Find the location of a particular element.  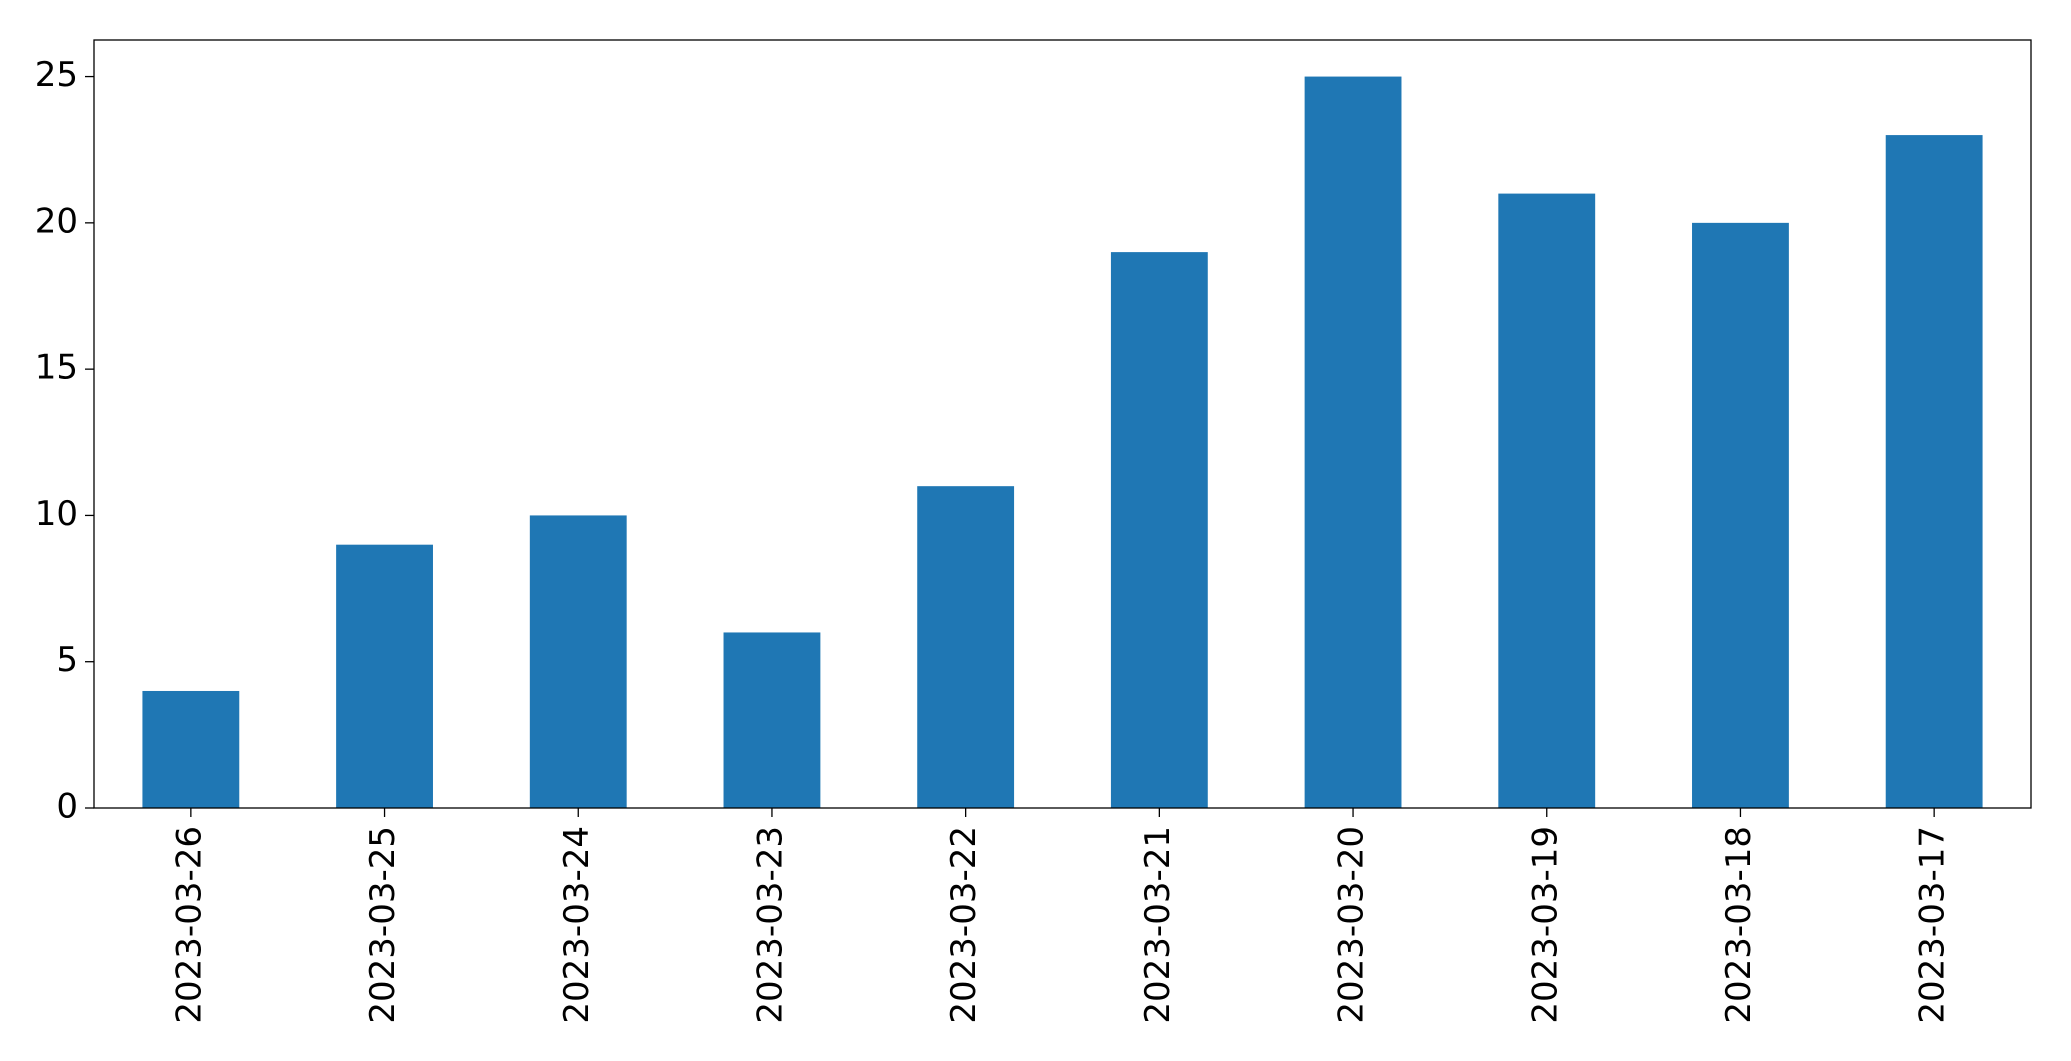

y-tick-label: 5 is located at coordinates (67, 660).